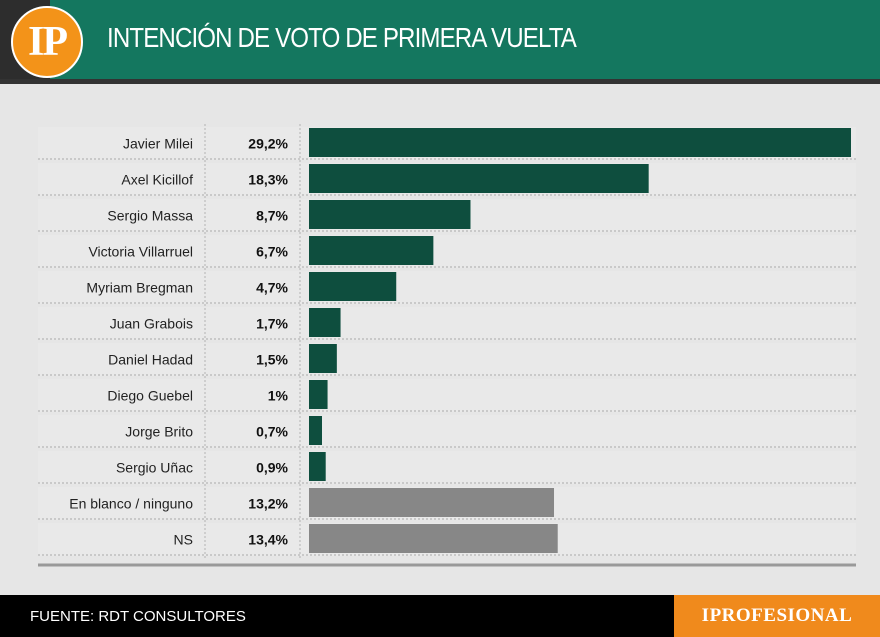 Image resolution: width=880 pixels, height=637 pixels. Describe the element at coordinates (268, 540) in the screenshot. I see `value-label: 13,4%` at that location.